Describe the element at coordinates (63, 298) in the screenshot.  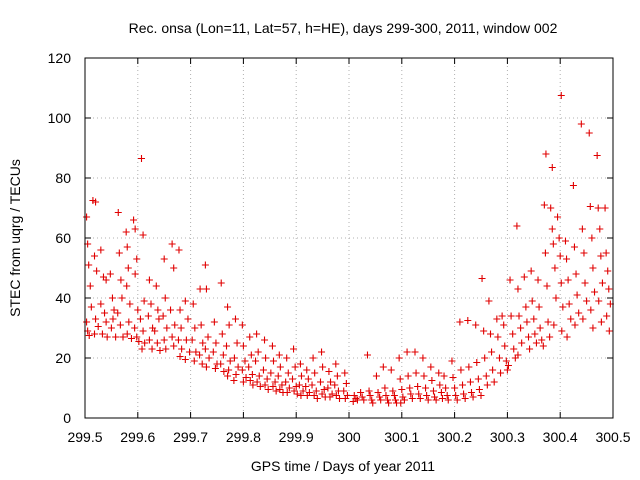
I see `y-tick-label: 40` at that location.